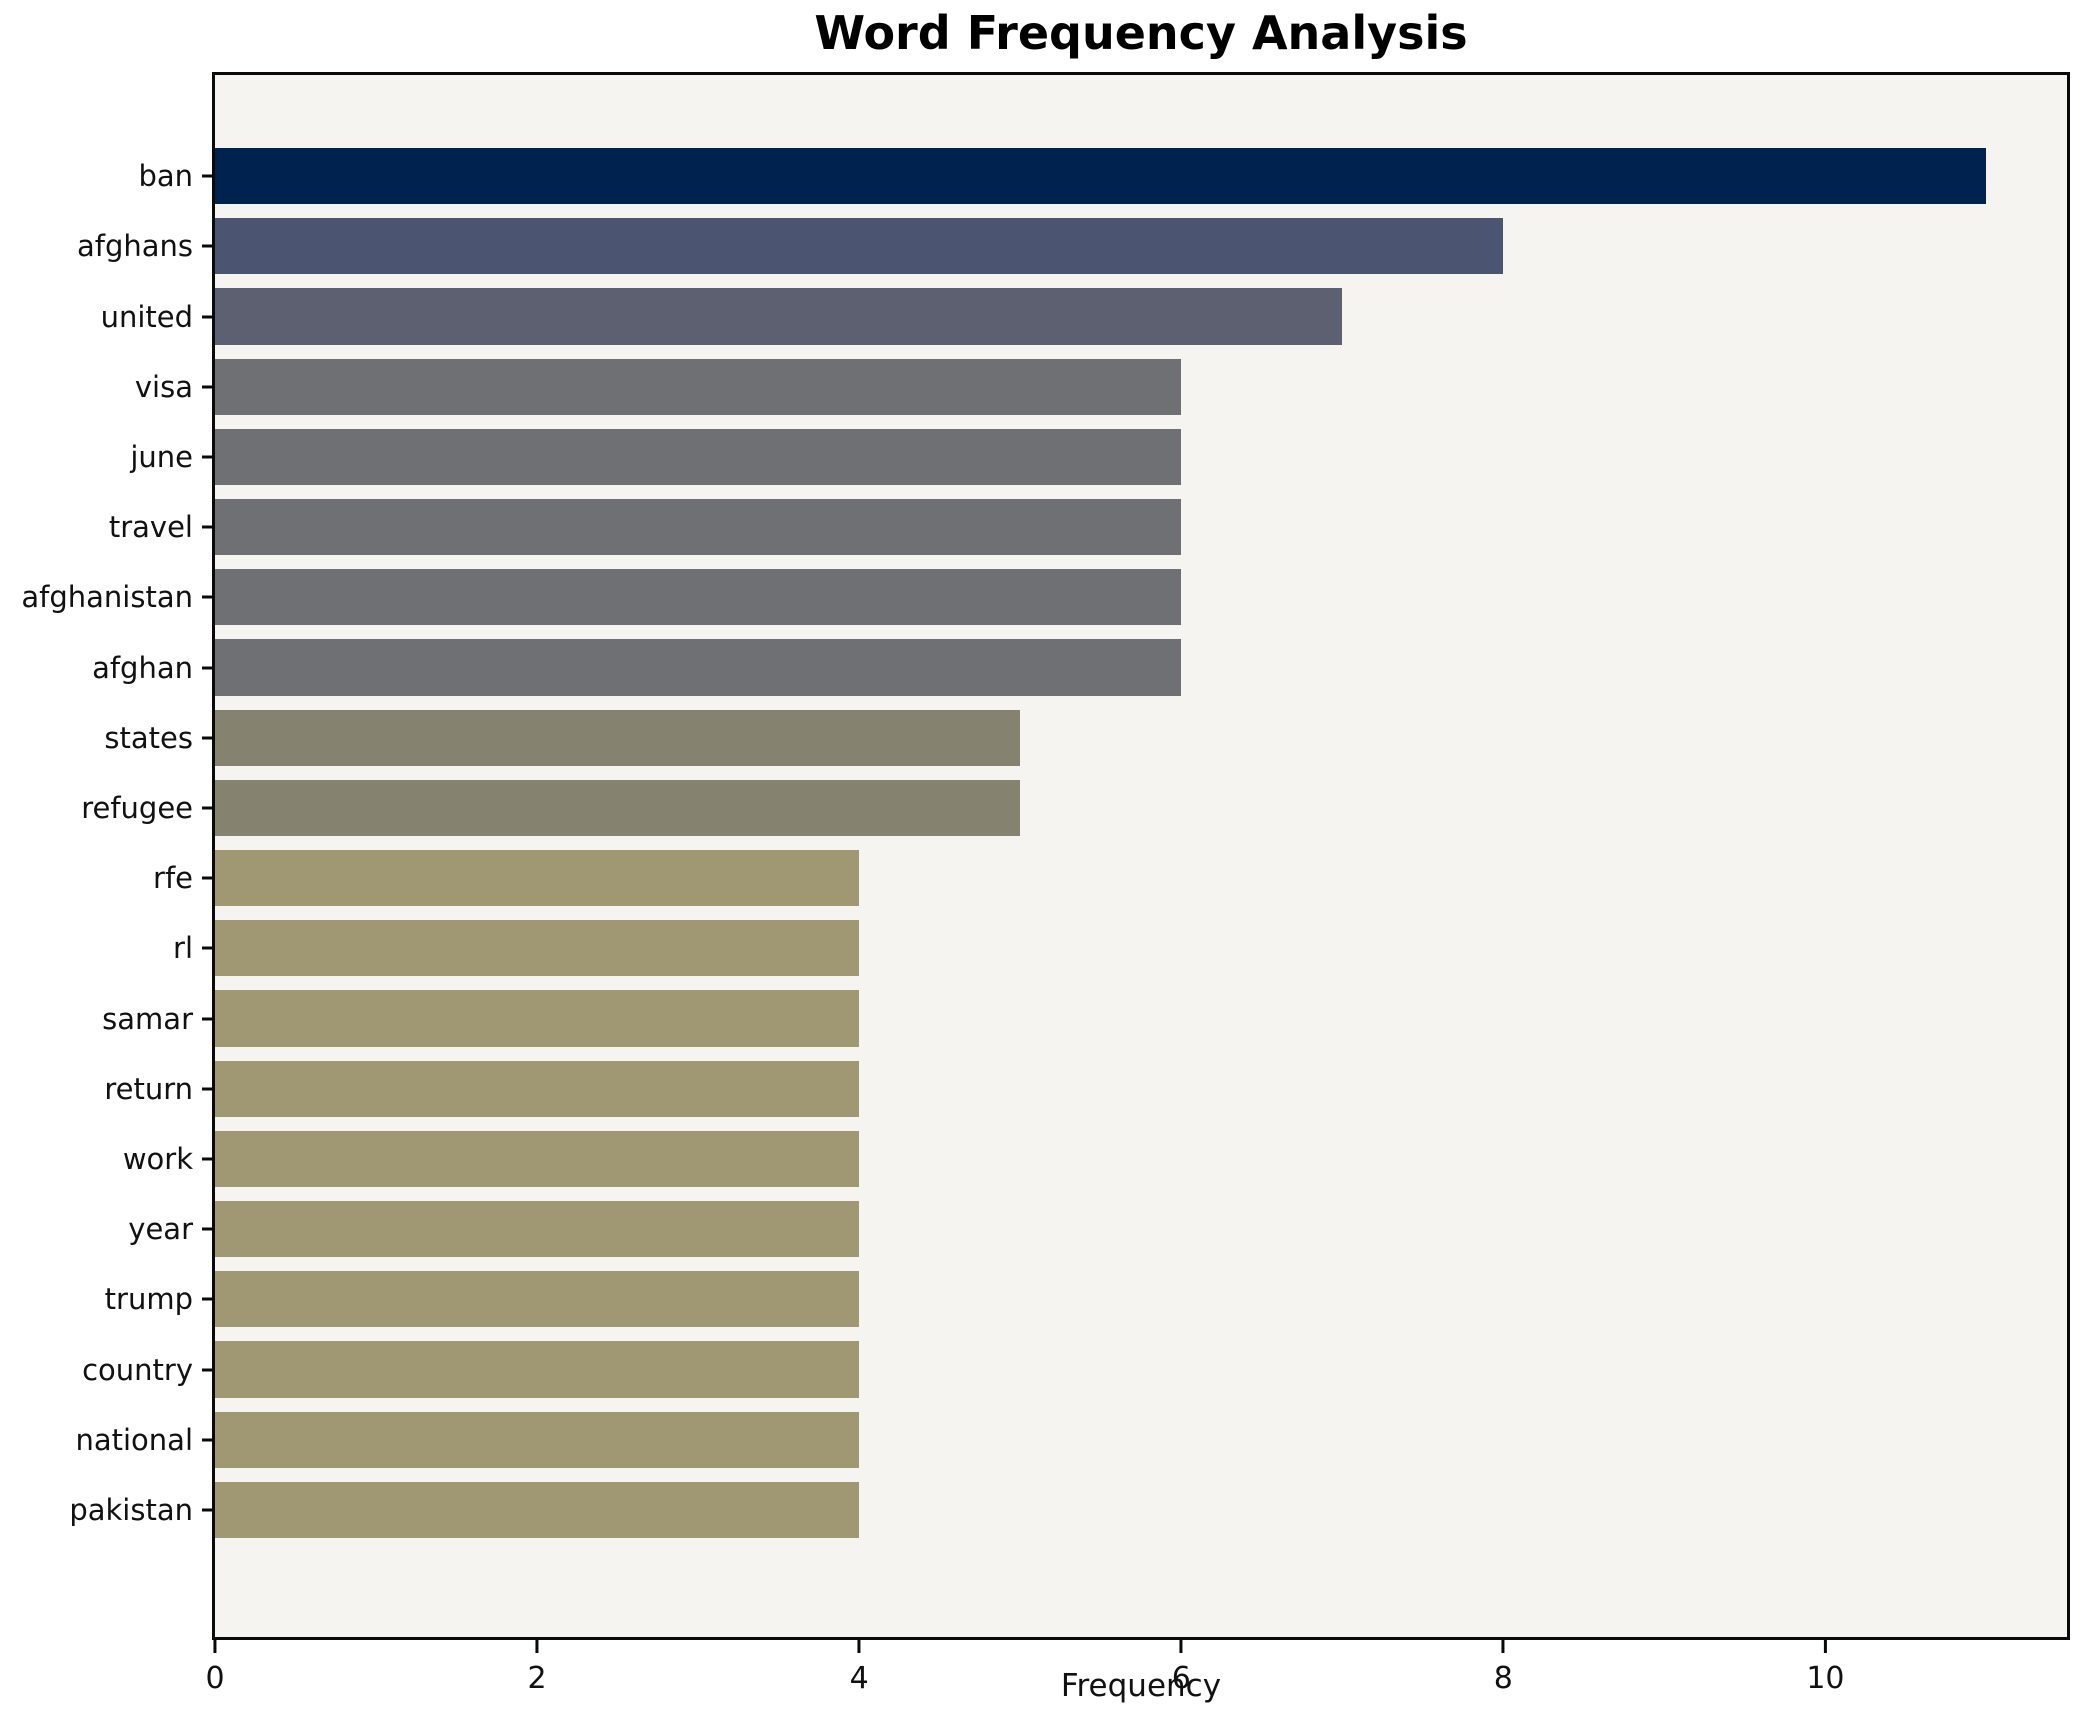 This screenshot has height=1722, width=2092. What do you see at coordinates (131, 1509) in the screenshot?
I see `y-tick-label: pakistan` at bounding box center [131, 1509].